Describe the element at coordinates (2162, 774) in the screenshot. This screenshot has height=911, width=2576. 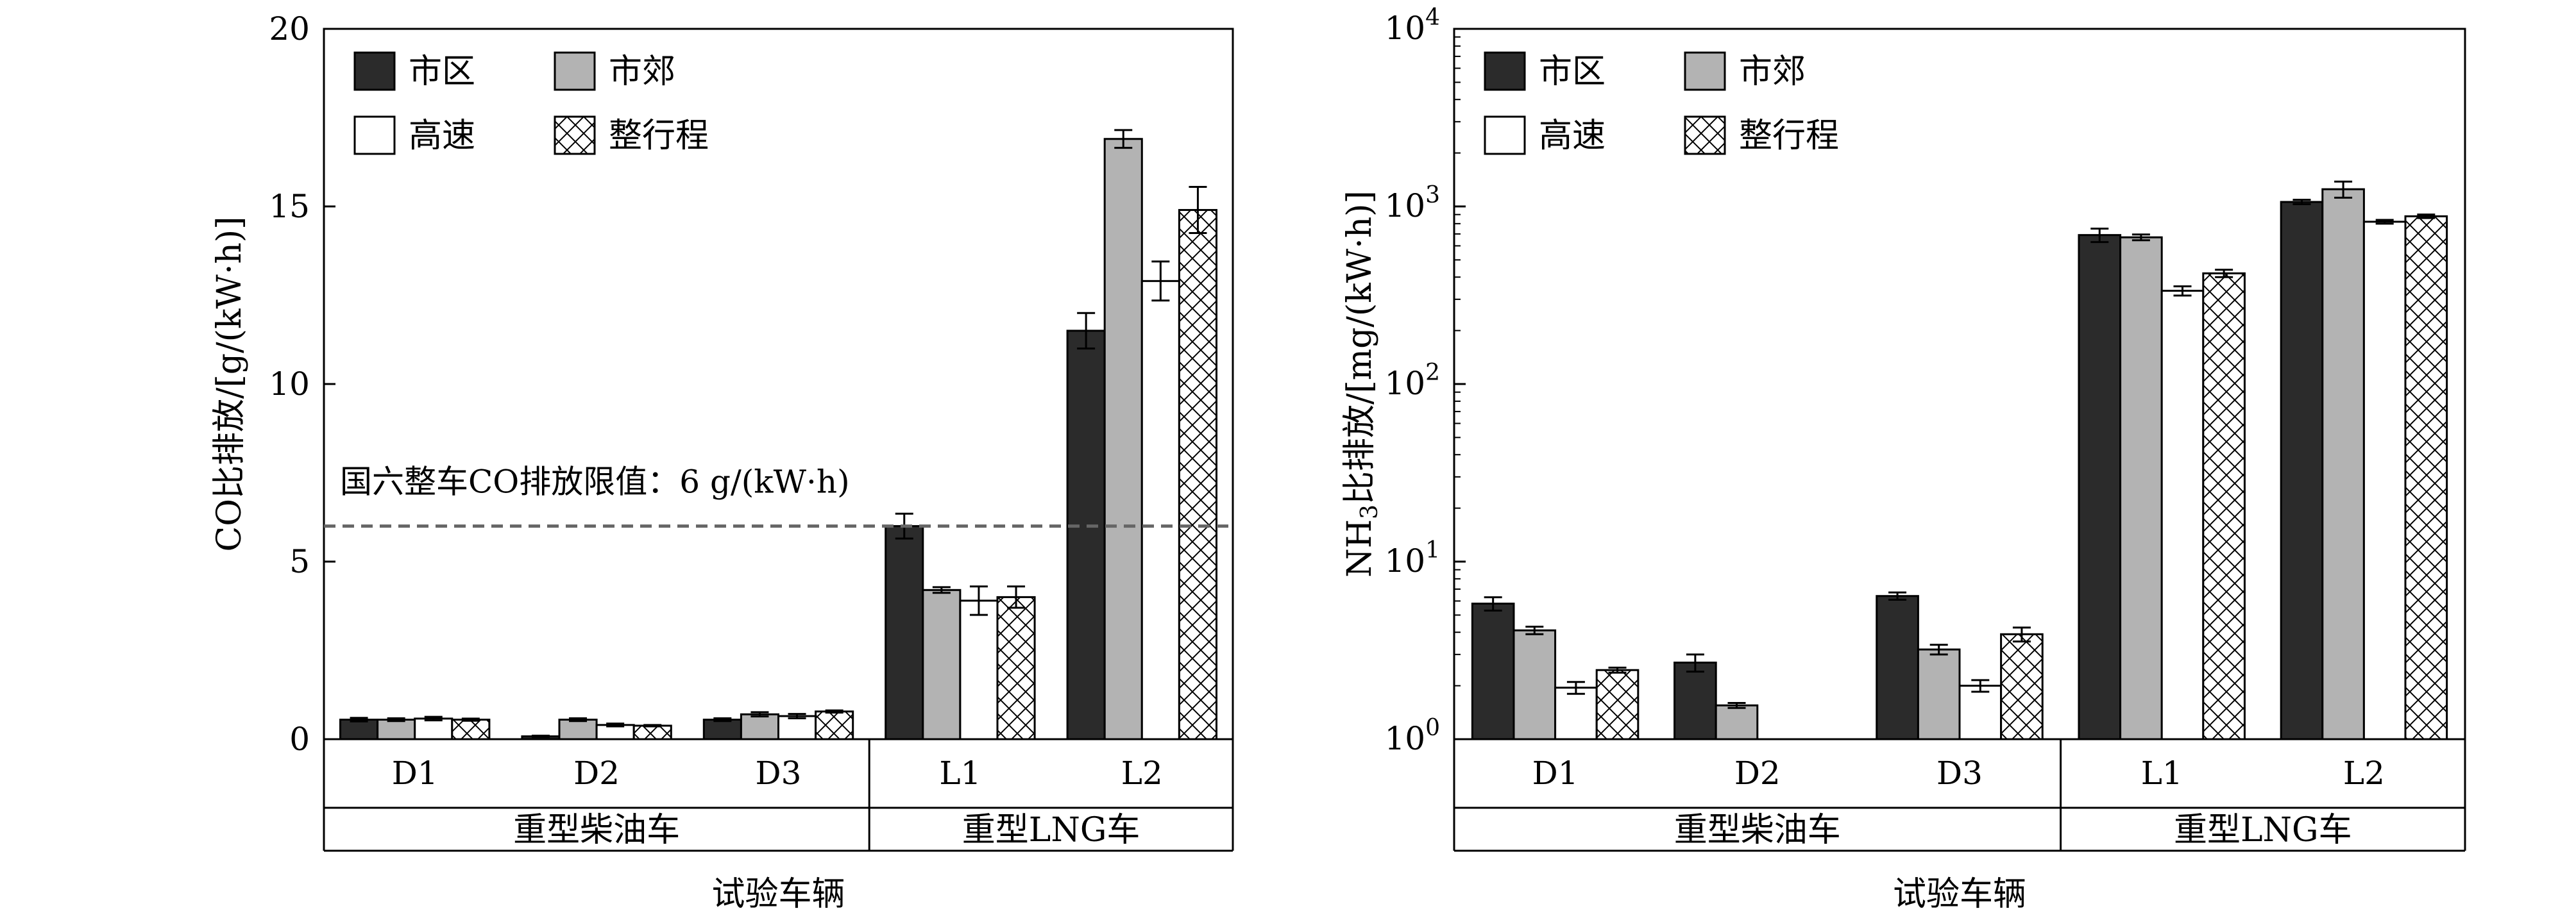
I see `nh3-category-label: L1` at that location.